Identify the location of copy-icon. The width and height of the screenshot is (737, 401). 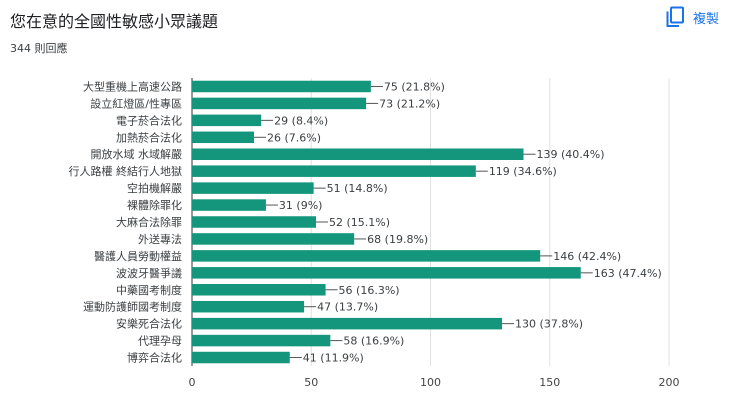
(675, 17).